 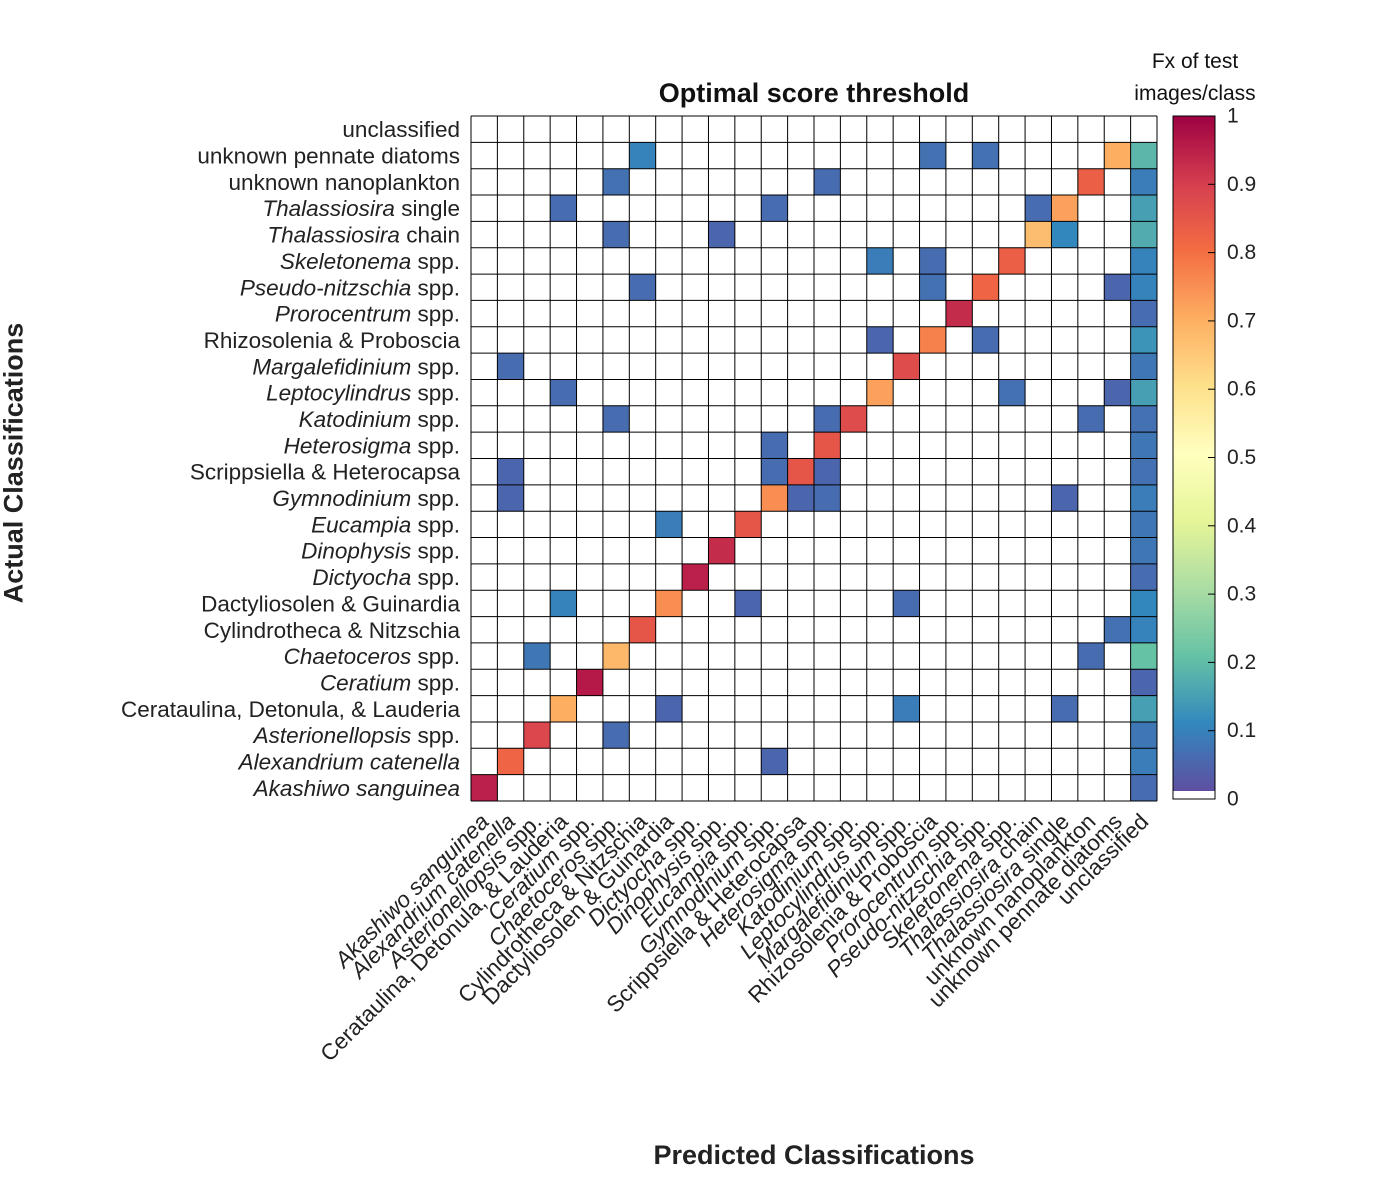 What do you see at coordinates (338, 392) in the screenshot?
I see `class-label-part: Leptocylindrus` at bounding box center [338, 392].